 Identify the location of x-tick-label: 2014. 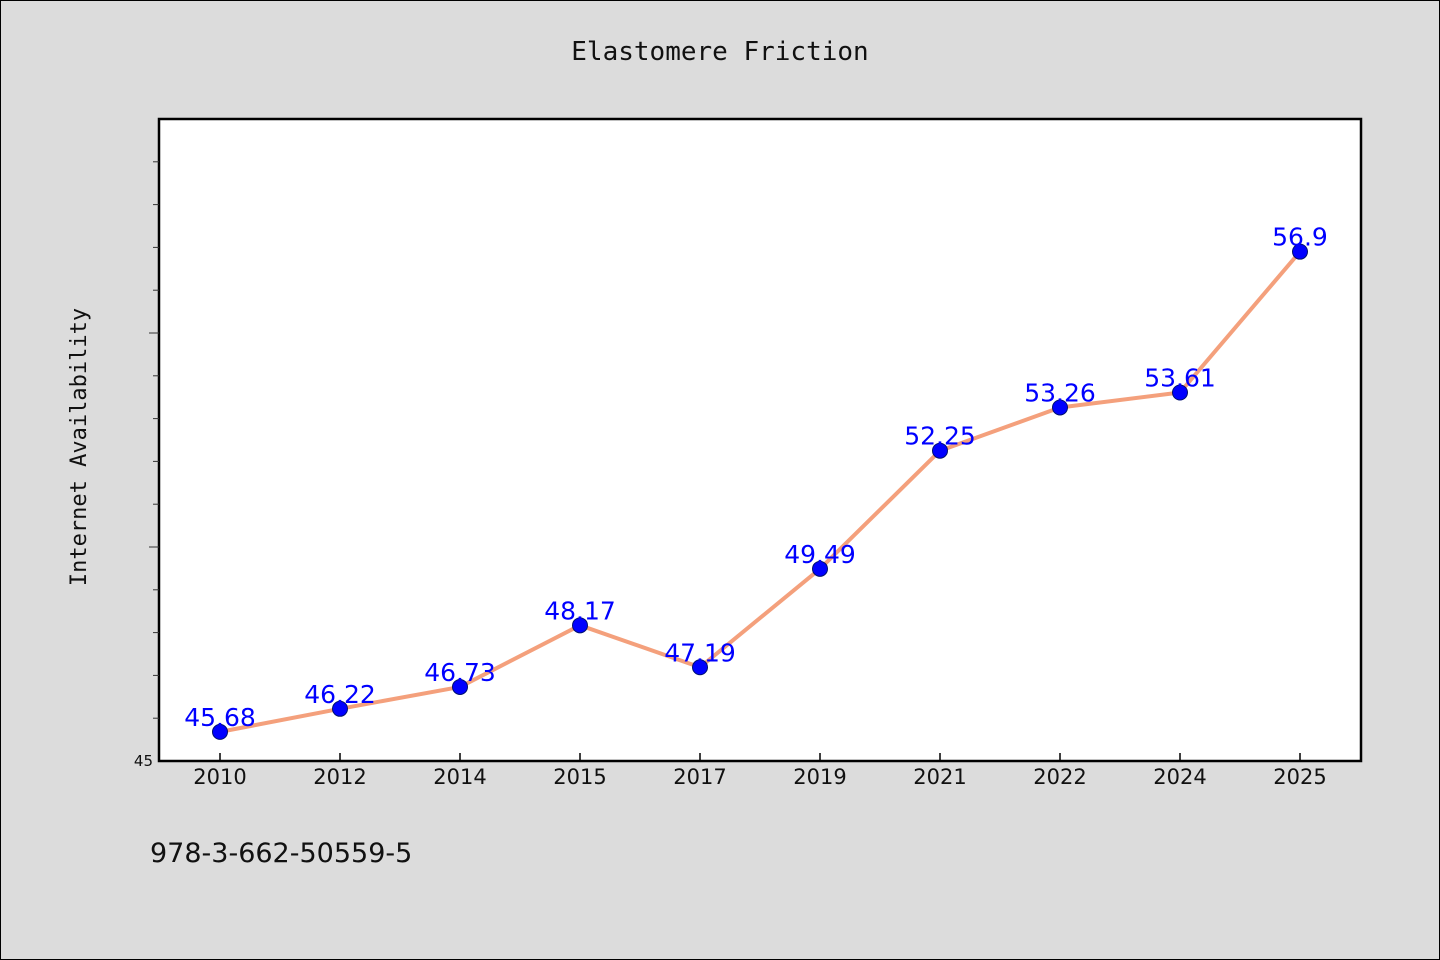
(459, 777).